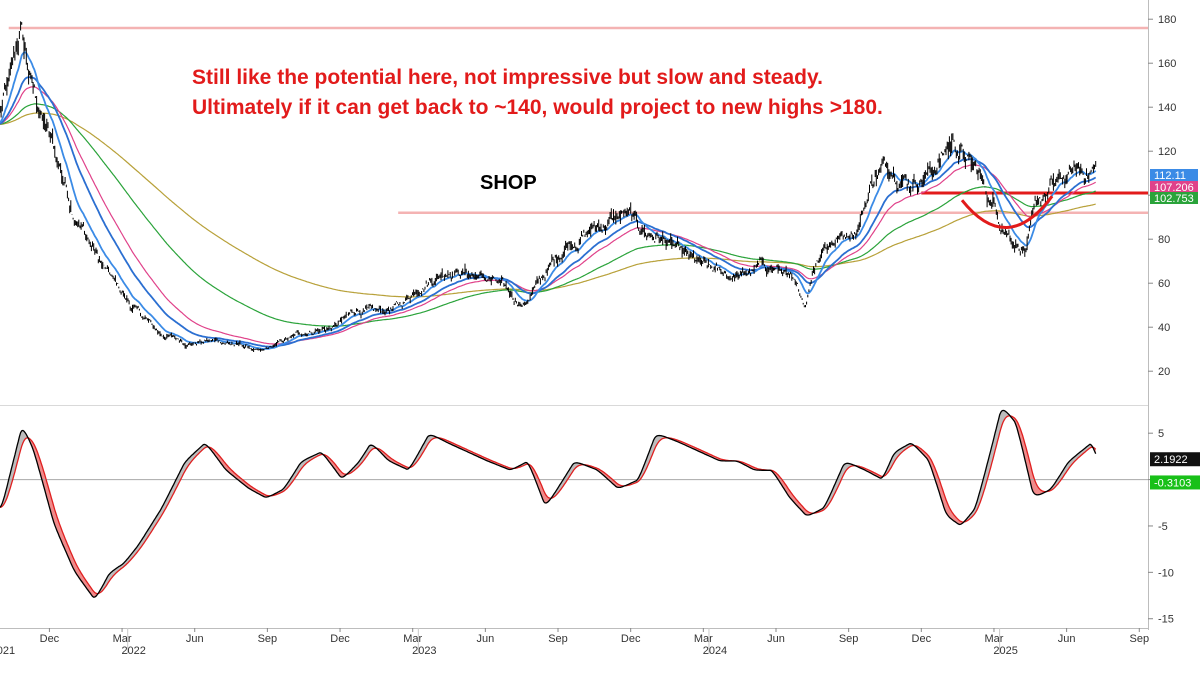  Describe the element at coordinates (133, 651) in the screenshot. I see `year-label: 2022` at that location.